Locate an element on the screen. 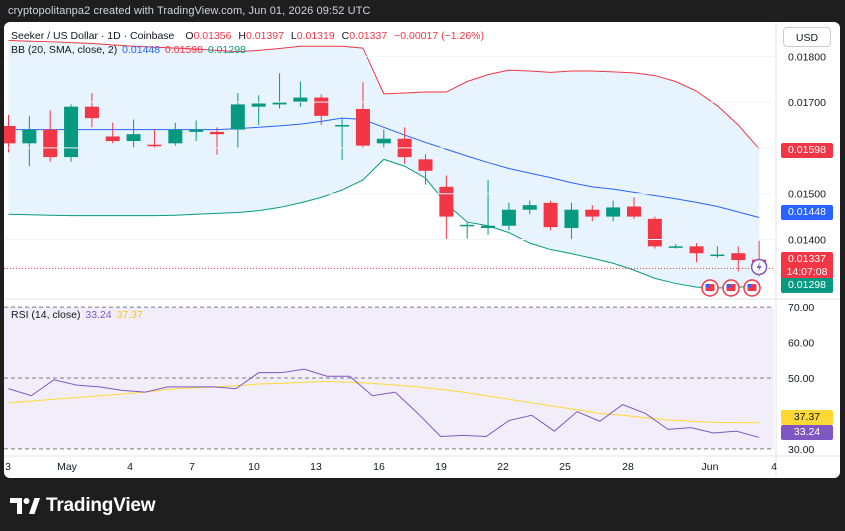 The height and width of the screenshot is (531, 845). price-axis-label: 0.01700 is located at coordinates (807, 103).